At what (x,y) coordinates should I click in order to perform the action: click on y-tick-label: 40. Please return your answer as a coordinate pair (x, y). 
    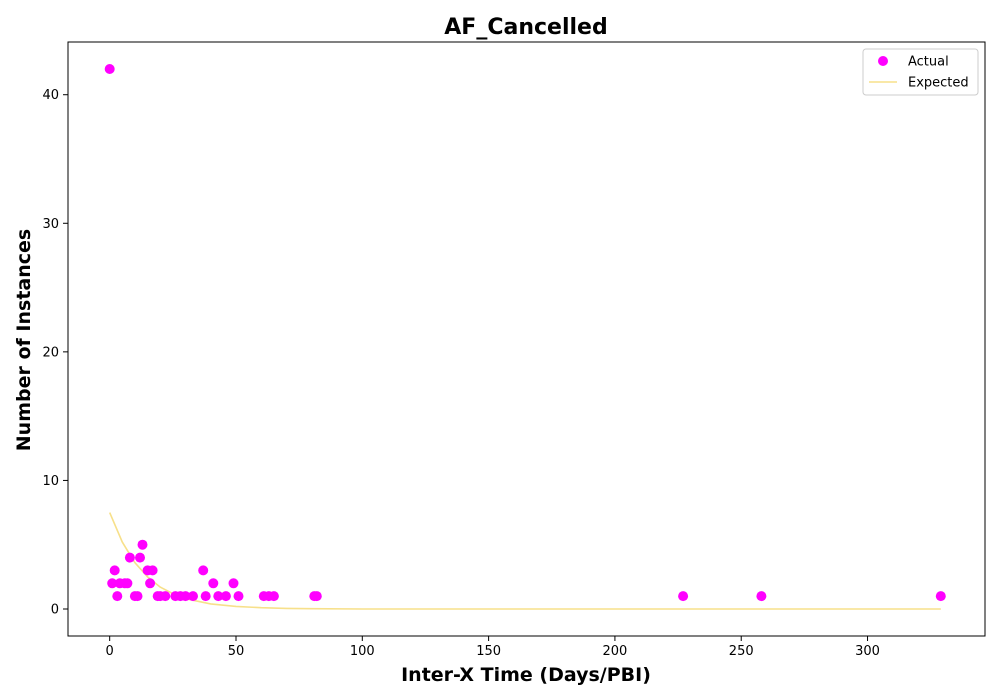
    Looking at the image, I should click on (50, 95).